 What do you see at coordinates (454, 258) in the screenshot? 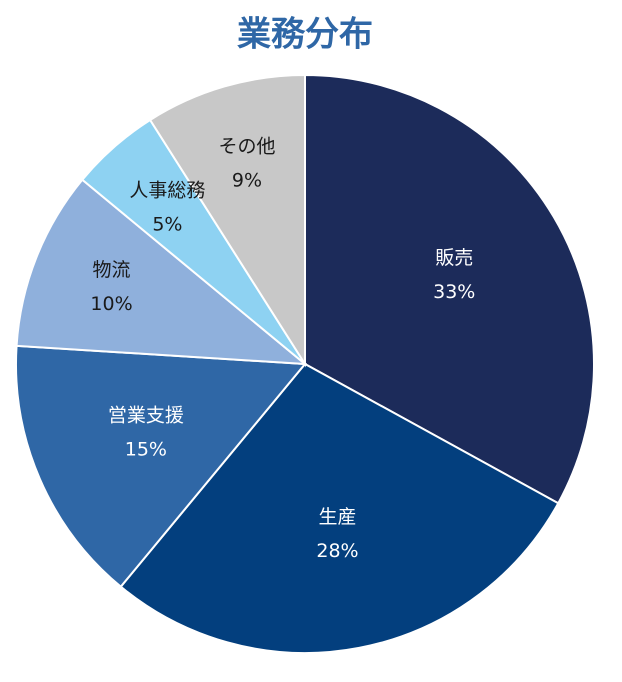
I see `slice-label: 販売` at bounding box center [454, 258].